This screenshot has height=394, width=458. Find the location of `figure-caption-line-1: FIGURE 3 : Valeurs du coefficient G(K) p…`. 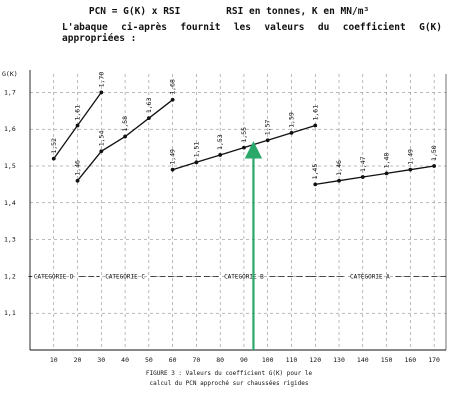

figure-caption-line-1: FIGURE 3 : Valeurs du coefficient G(K) p… is located at coordinates (229, 373).